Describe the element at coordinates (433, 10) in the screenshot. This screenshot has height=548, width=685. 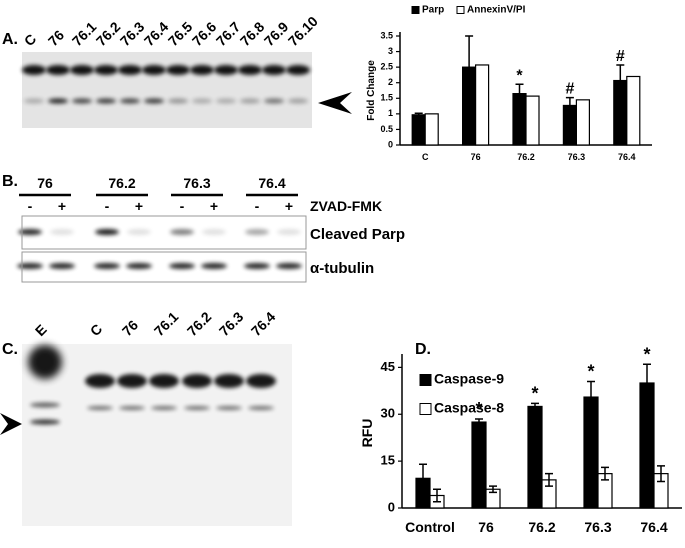
I see `legend-label: Parp` at that location.